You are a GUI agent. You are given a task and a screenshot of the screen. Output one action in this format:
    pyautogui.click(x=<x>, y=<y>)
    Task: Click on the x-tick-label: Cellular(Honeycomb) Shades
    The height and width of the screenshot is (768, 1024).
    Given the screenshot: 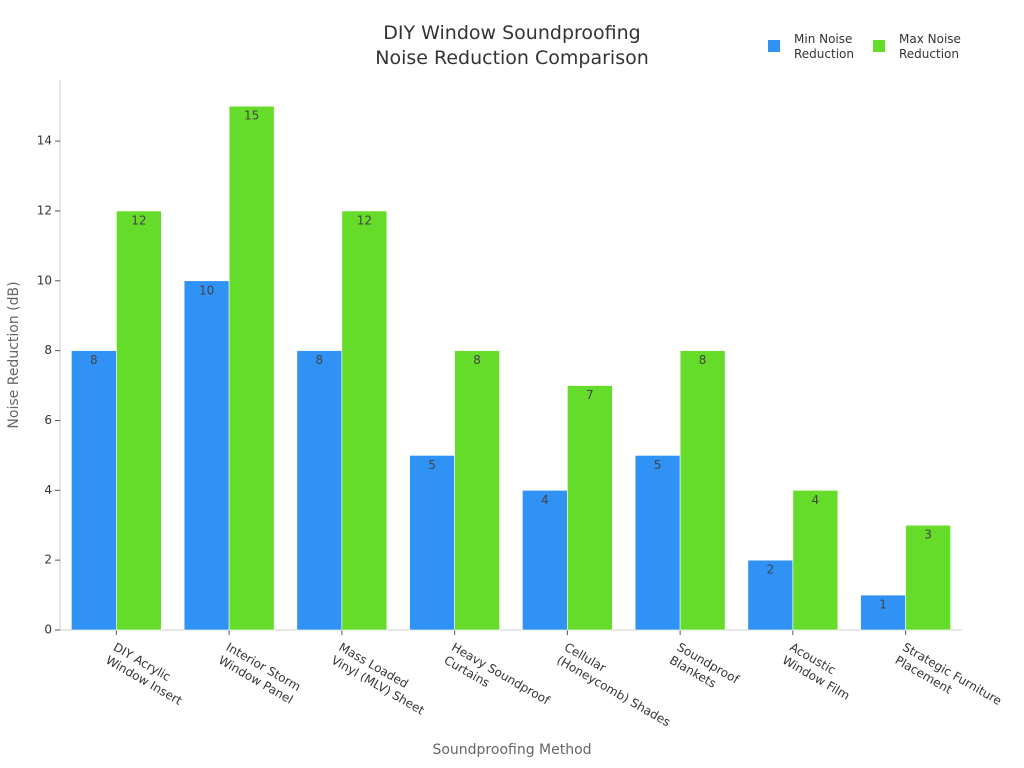 What is the action you would take?
    pyautogui.click(x=618, y=684)
    